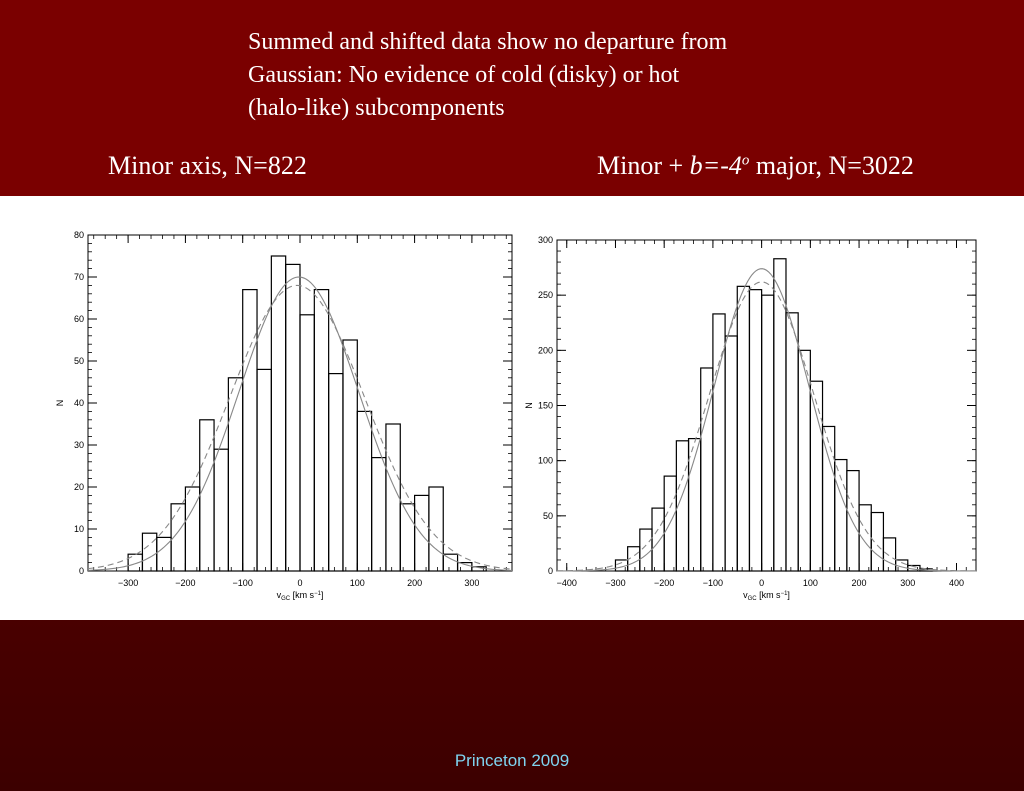 This screenshot has width=1024, height=791. What do you see at coordinates (745, 160) in the screenshot?
I see `subtitle-right-sup: o` at bounding box center [745, 160].